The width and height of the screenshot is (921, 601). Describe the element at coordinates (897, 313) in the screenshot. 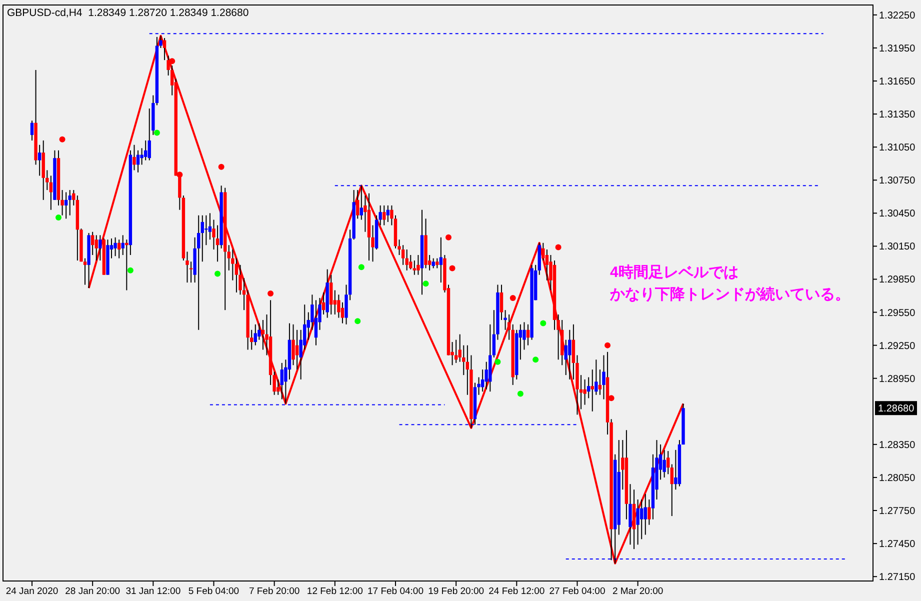

I see `y-tick-label: 1.29550` at that location.